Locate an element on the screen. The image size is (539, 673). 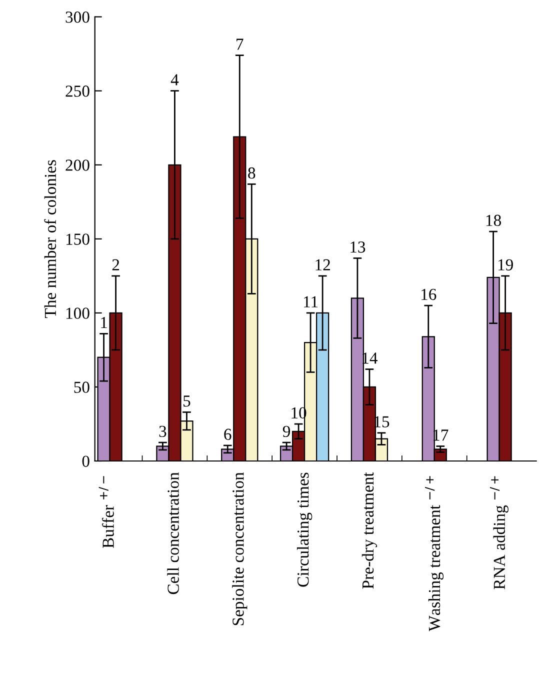
annotation: 6 is located at coordinates (228, 434).